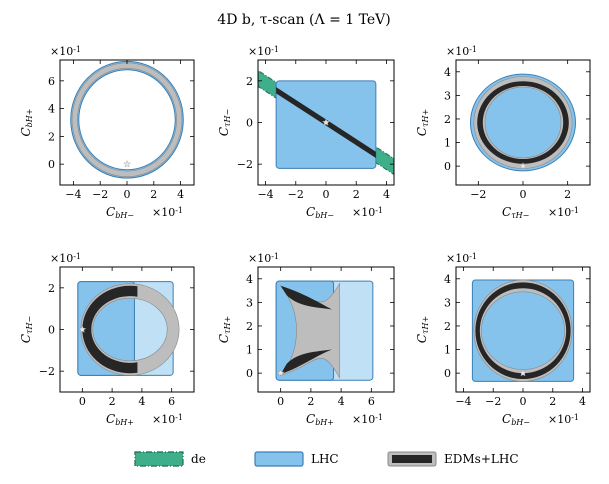 The height and width of the screenshot is (484, 609). I want to click on x-multiplier-p13: ×10-1, so click(563, 212).